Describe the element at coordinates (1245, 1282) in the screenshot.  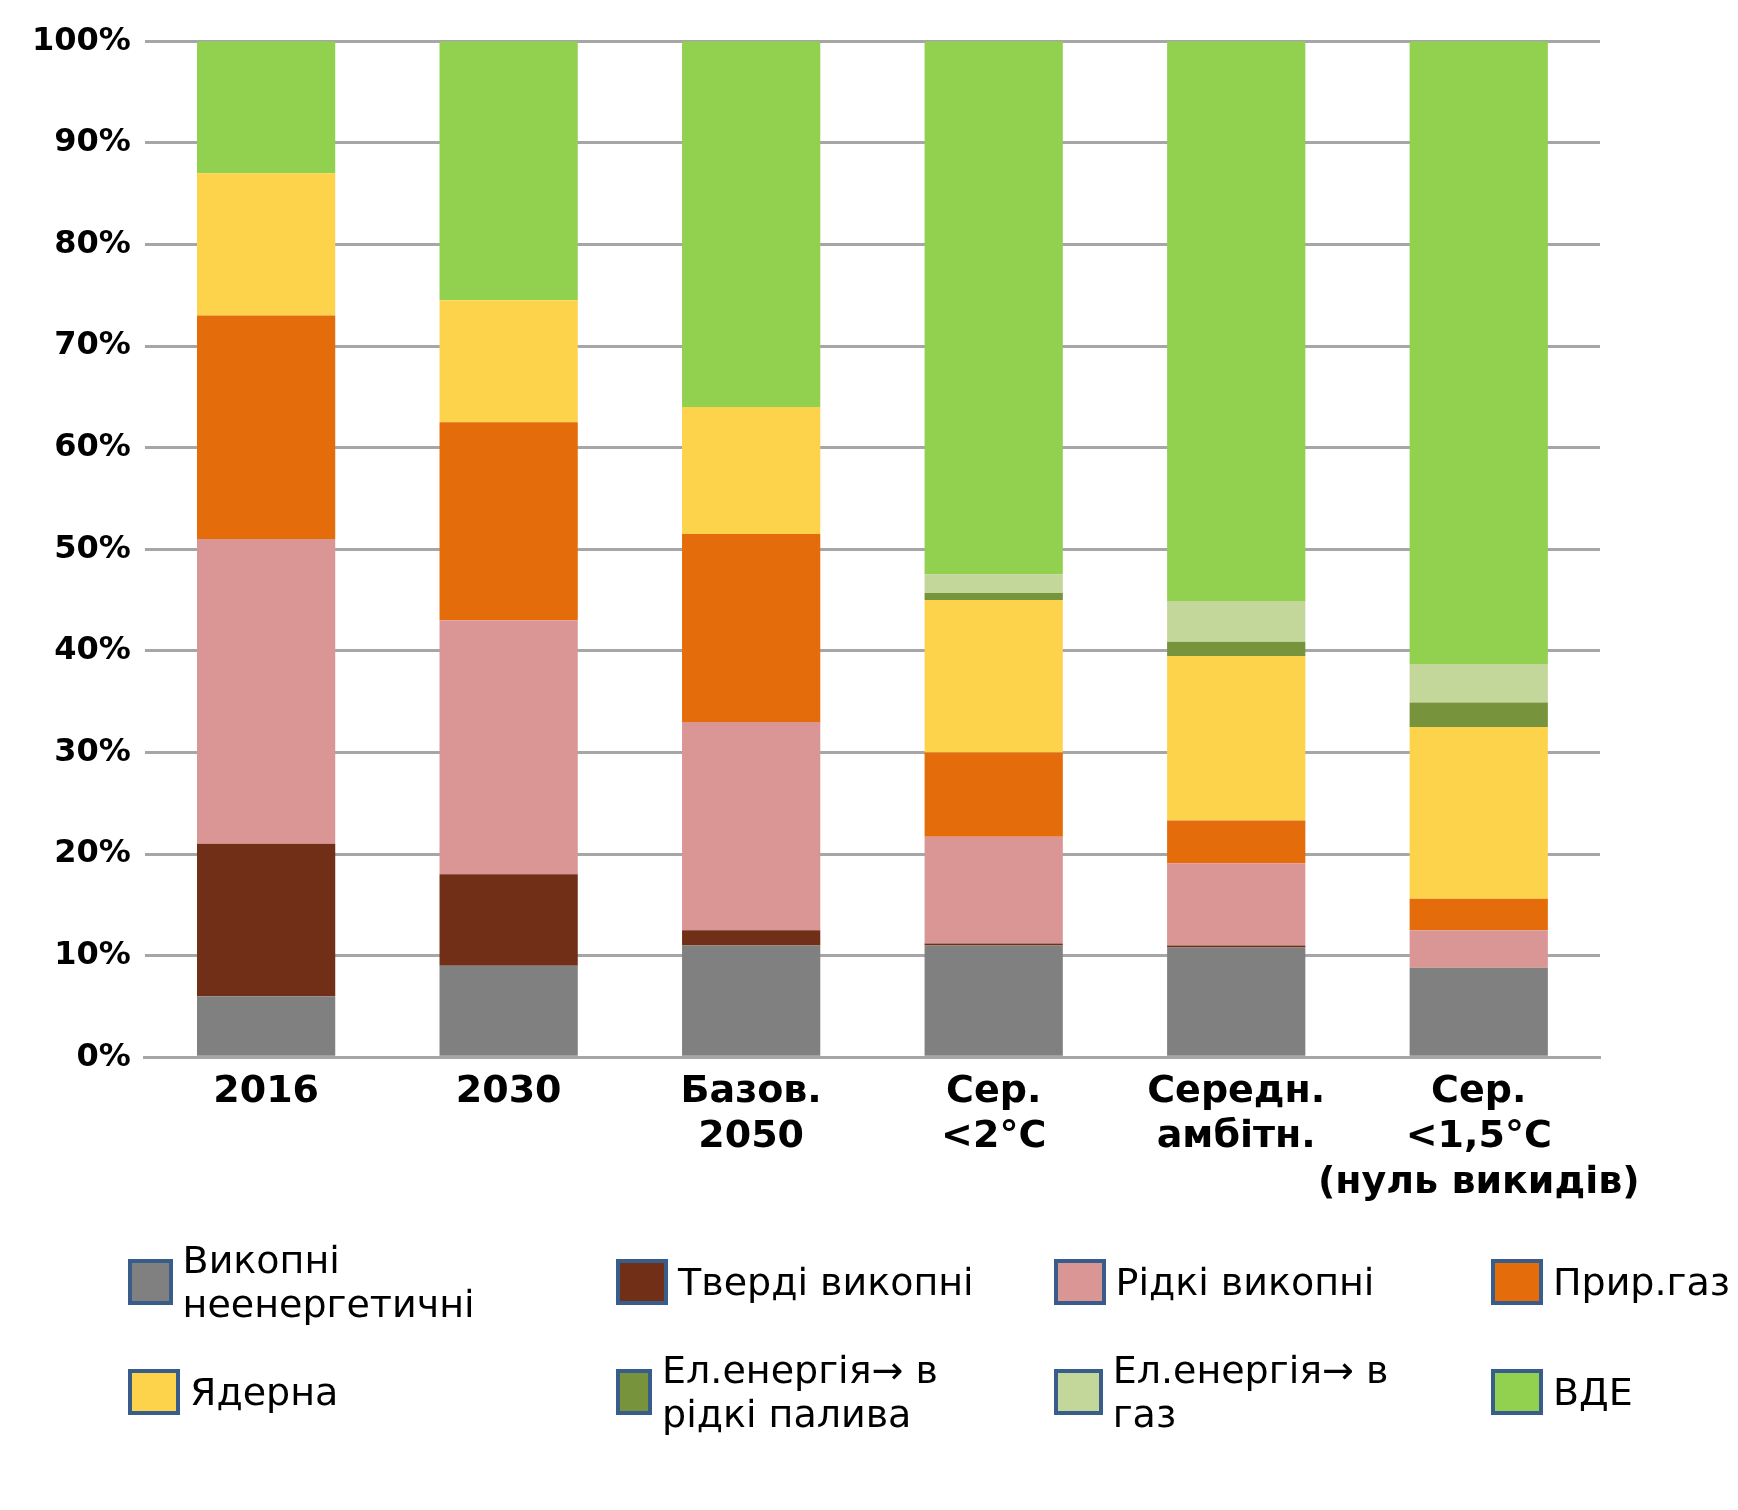
I see `legend-label: Рідкі викопні` at that location.